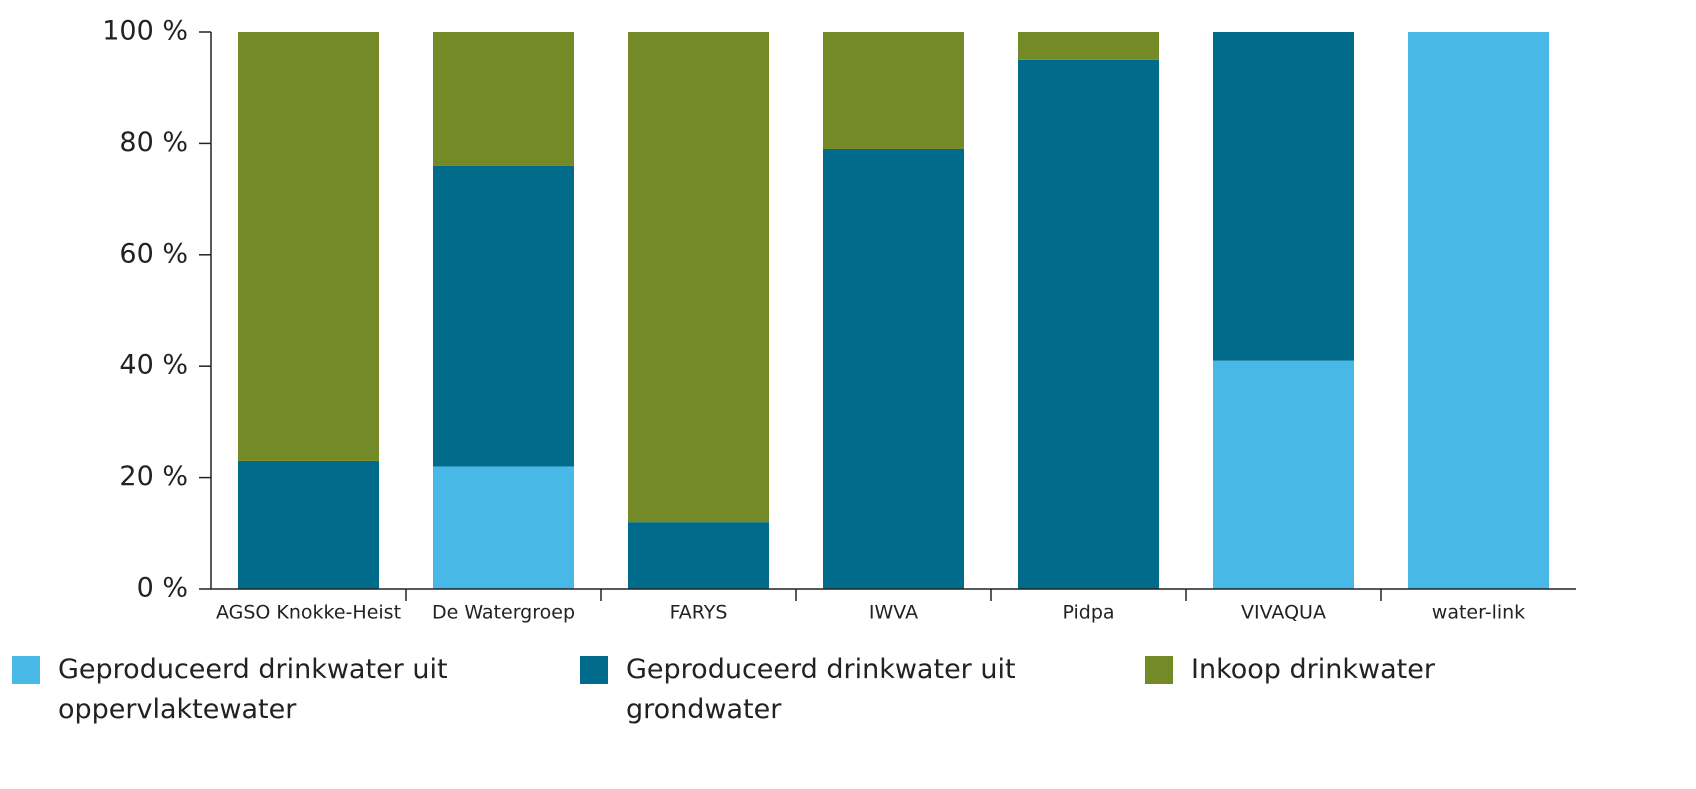  Describe the element at coordinates (153, 476) in the screenshot. I see `y-tick-label: 20 %` at that location.